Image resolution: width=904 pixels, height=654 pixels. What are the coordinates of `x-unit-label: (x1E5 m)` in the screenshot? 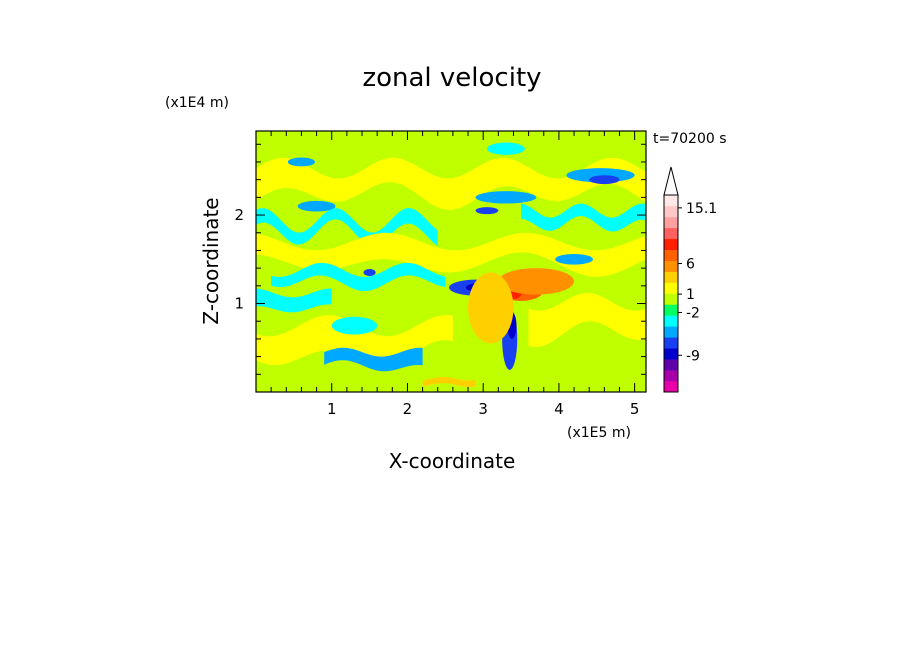 It's located at (599, 433).